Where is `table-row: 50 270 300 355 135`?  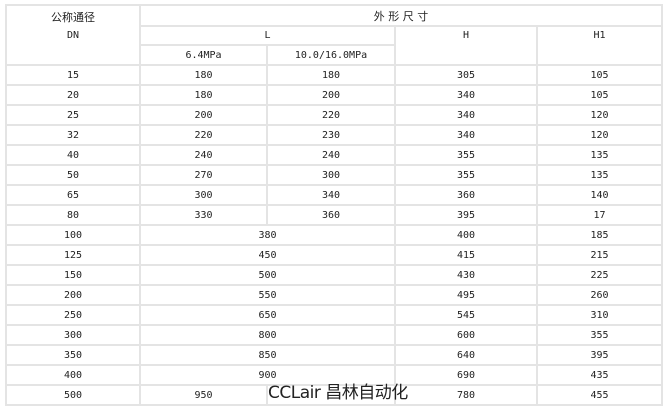
table-row: 50 270 300 355 135 is located at coordinates (334, 175).